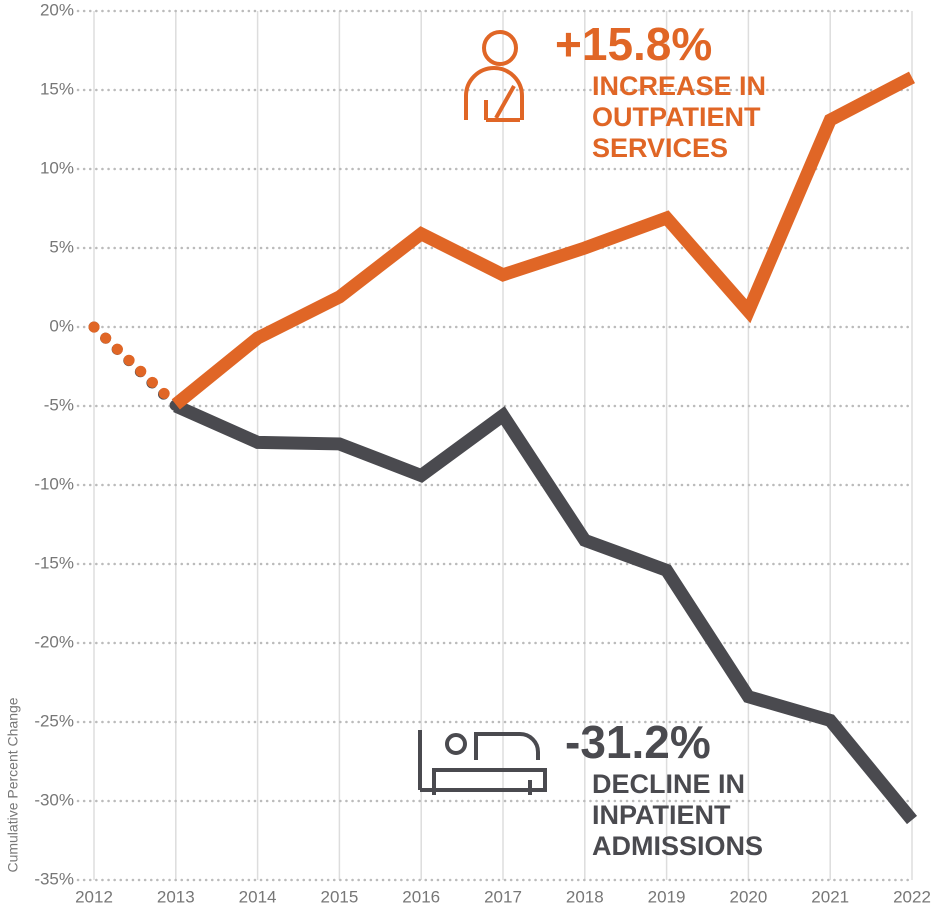 The image size is (935, 909). I want to click on annotation-text: INCREASE IN, so click(679, 86).